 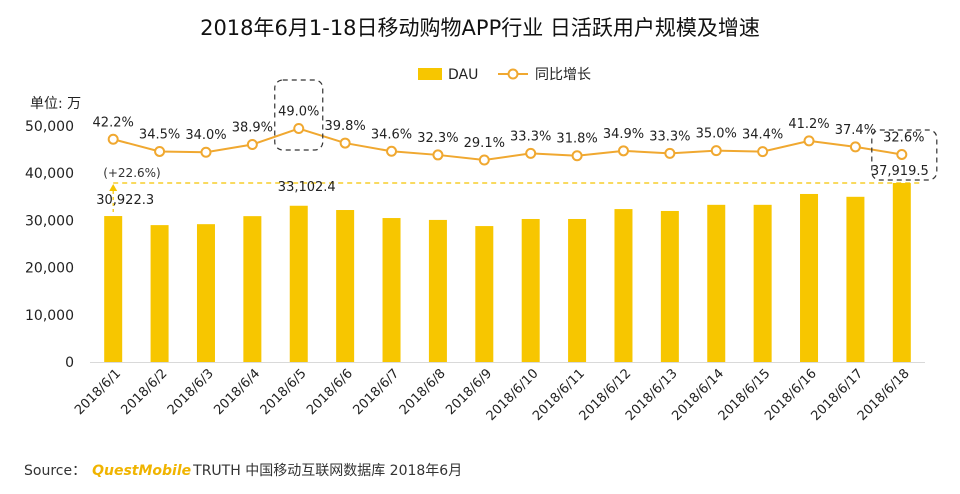 What do you see at coordinates (391, 134) in the screenshot?
I see `growth-label: 34.6%` at bounding box center [391, 134].